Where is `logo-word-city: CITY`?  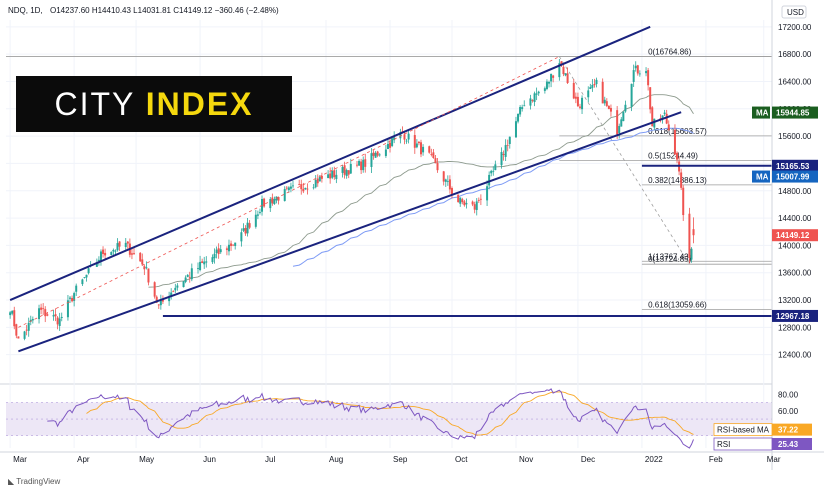 logo-word-city: CITY is located at coordinates (94, 104).